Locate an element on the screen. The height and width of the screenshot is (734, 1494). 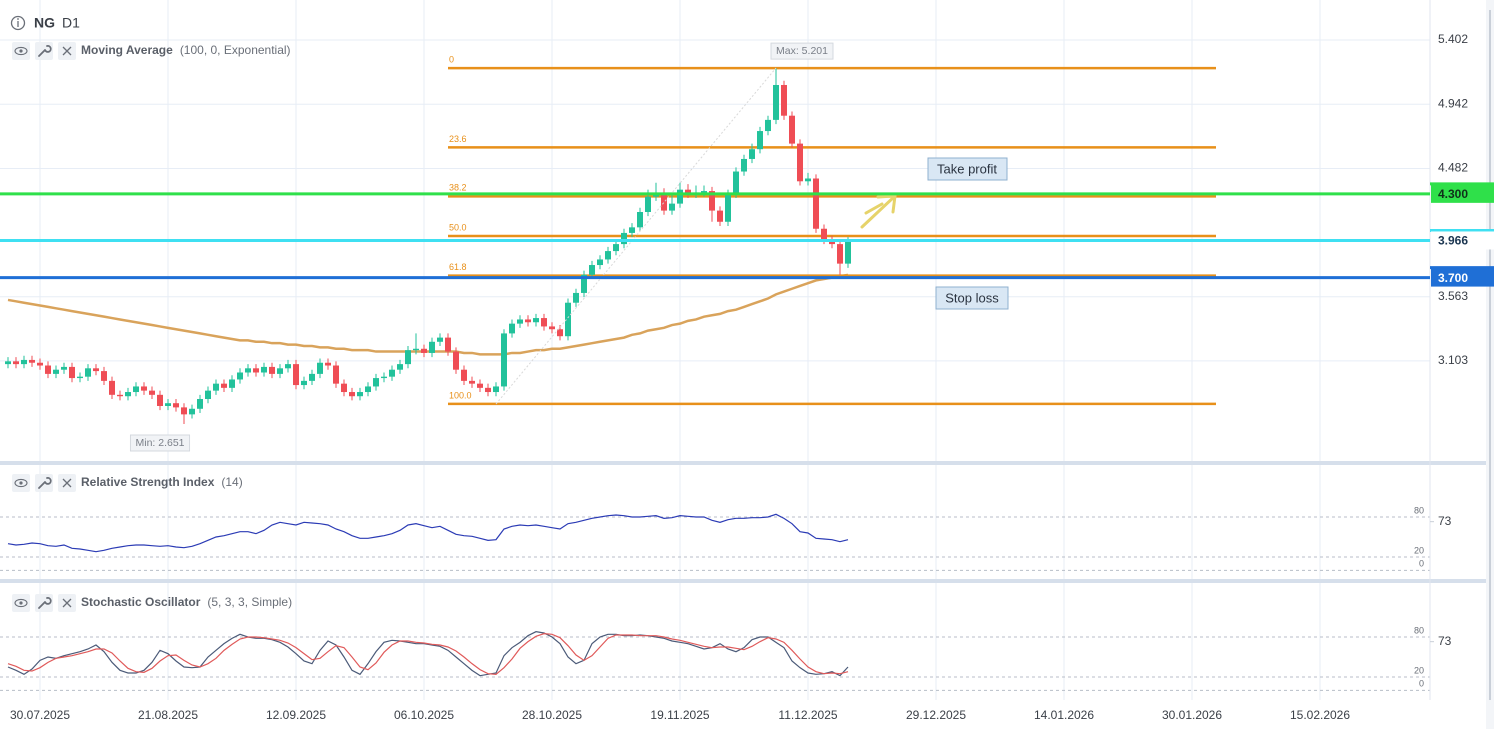
level-label: 20 is located at coordinates (1419, 550).